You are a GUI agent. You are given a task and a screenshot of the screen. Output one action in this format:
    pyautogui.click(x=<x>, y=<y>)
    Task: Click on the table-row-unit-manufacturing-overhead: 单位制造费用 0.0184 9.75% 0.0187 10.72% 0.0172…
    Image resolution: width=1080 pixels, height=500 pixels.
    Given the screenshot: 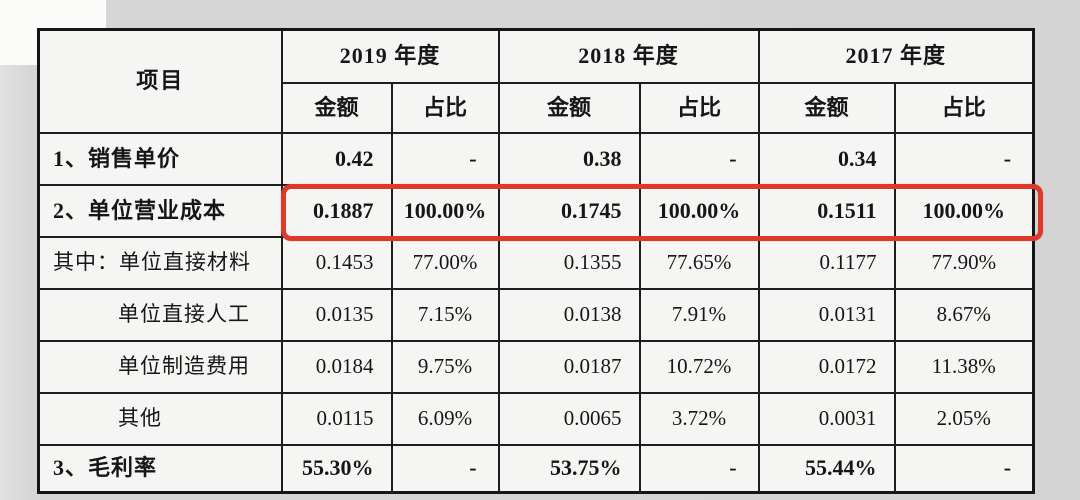 What is the action you would take?
    pyautogui.click(x=536, y=366)
    